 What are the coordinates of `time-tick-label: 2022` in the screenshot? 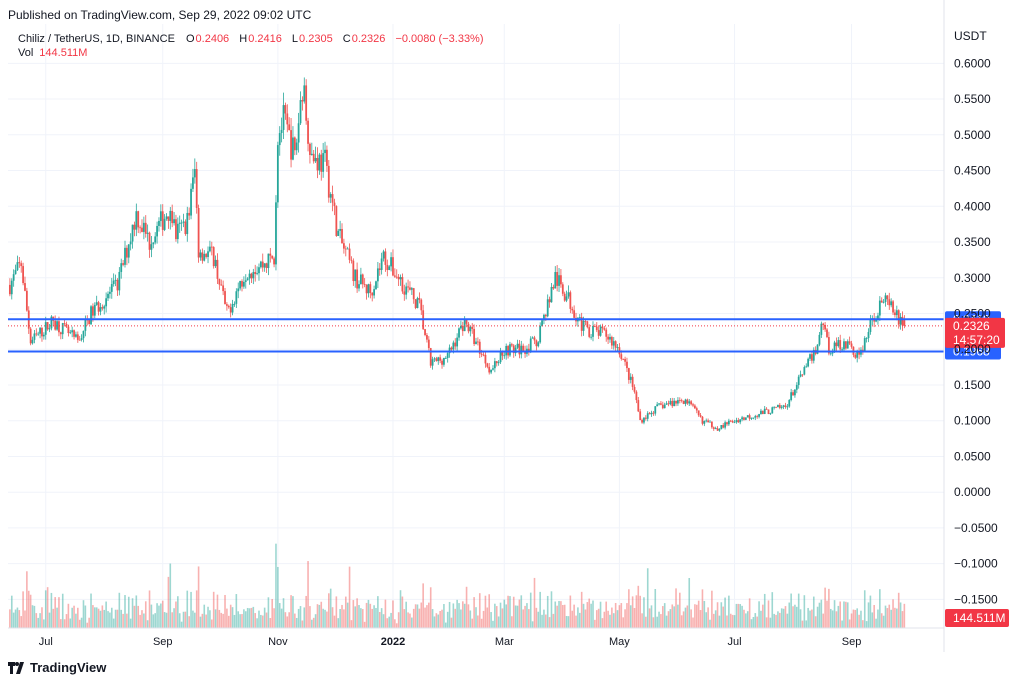 It's located at (393, 642).